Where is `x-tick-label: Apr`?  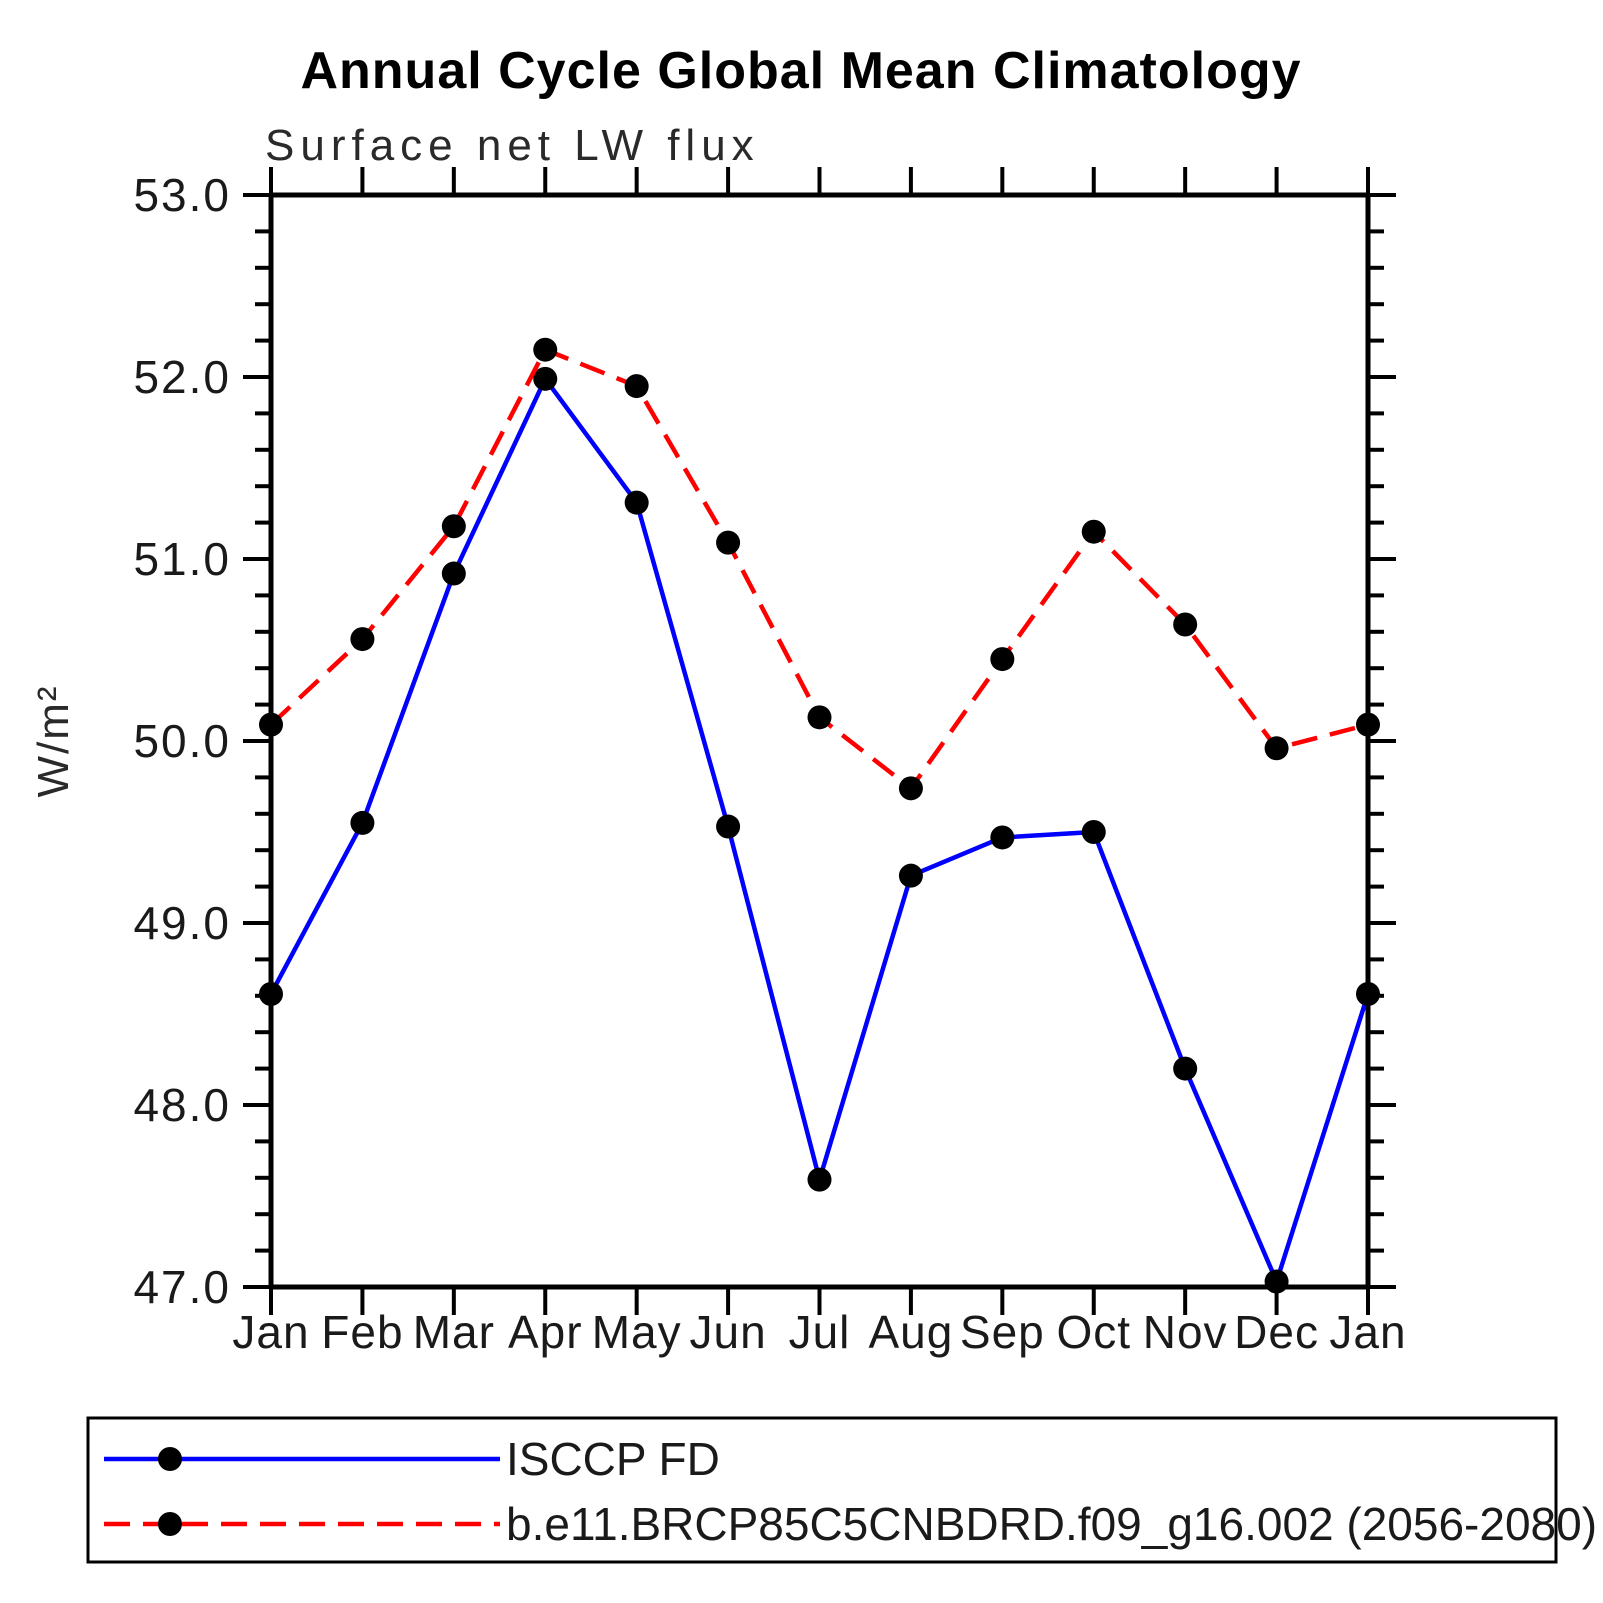
x-tick-label: Apr is located at coordinates (545, 1332).